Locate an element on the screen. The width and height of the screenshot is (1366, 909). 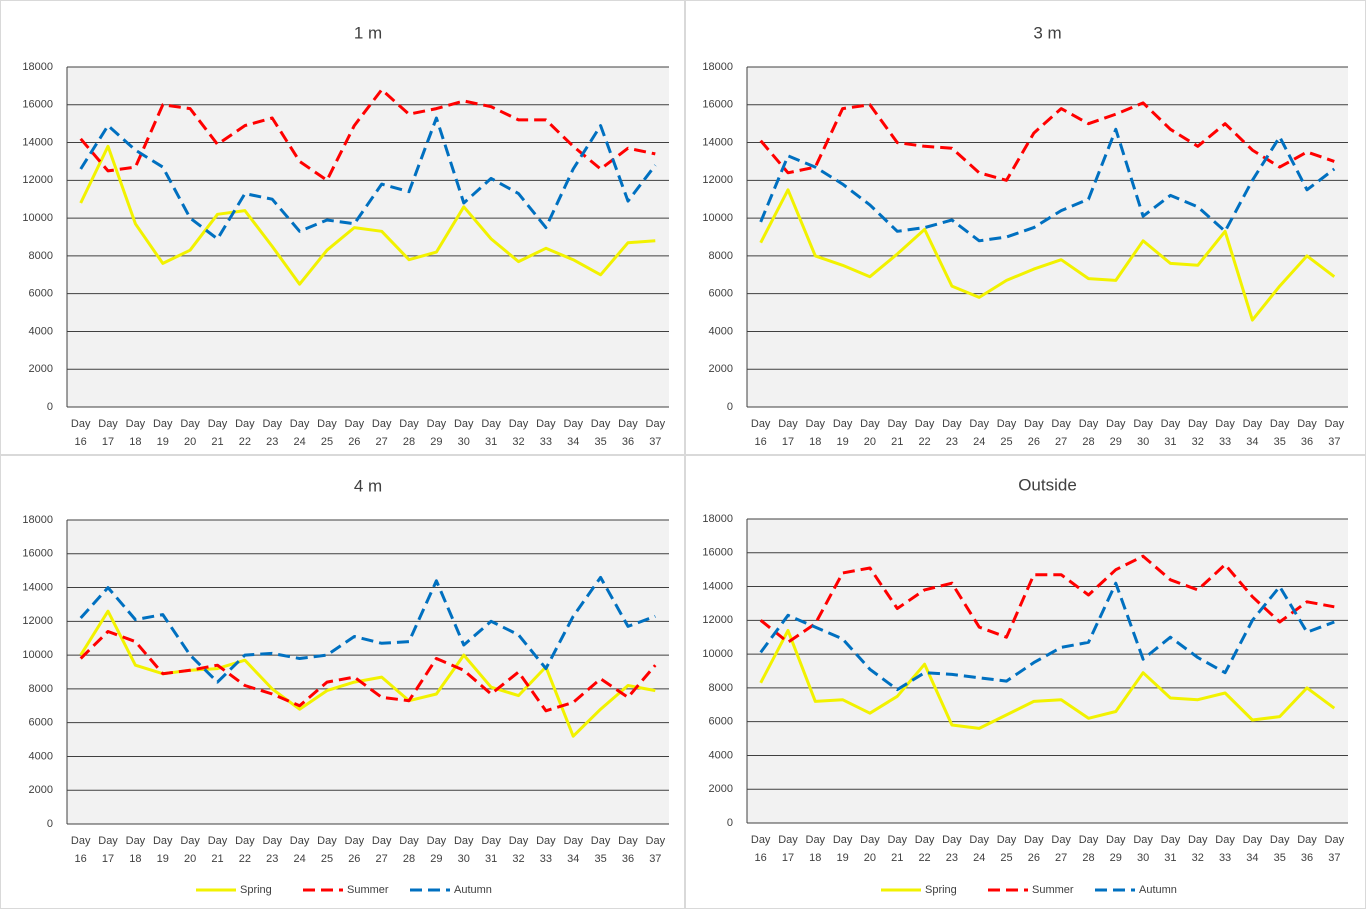
x-tick-label: Day 21 is located at coordinates (217, 850).